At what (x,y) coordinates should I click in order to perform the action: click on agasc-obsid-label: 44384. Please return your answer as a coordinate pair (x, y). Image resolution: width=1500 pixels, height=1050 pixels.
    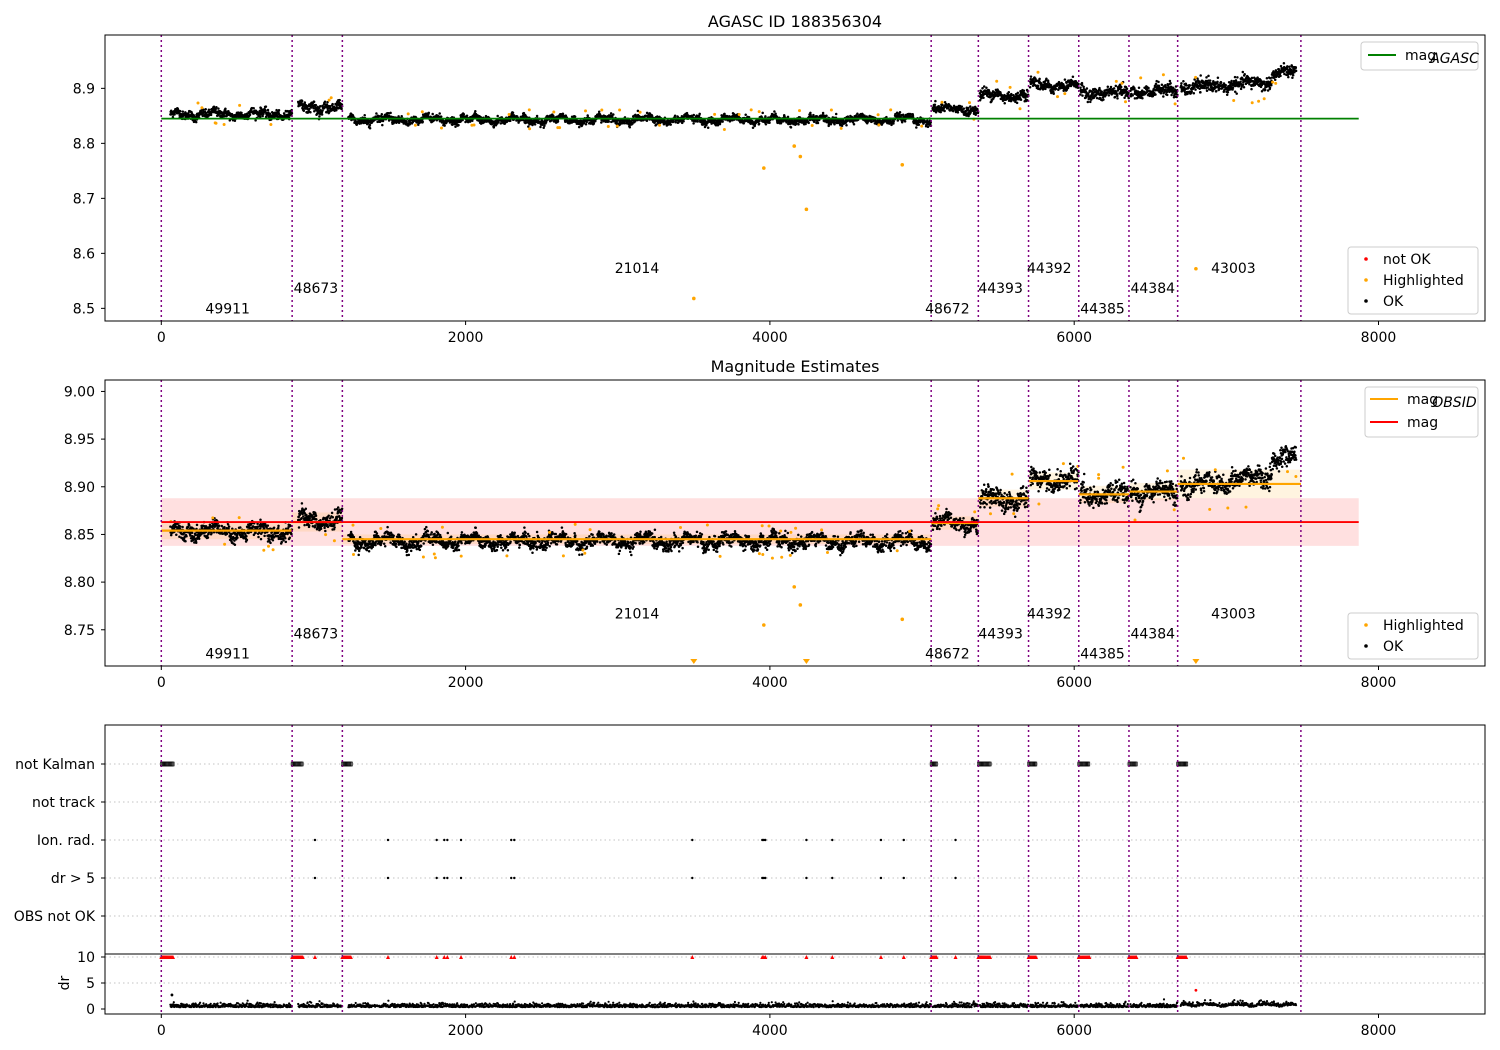
    Looking at the image, I should click on (1152, 289).